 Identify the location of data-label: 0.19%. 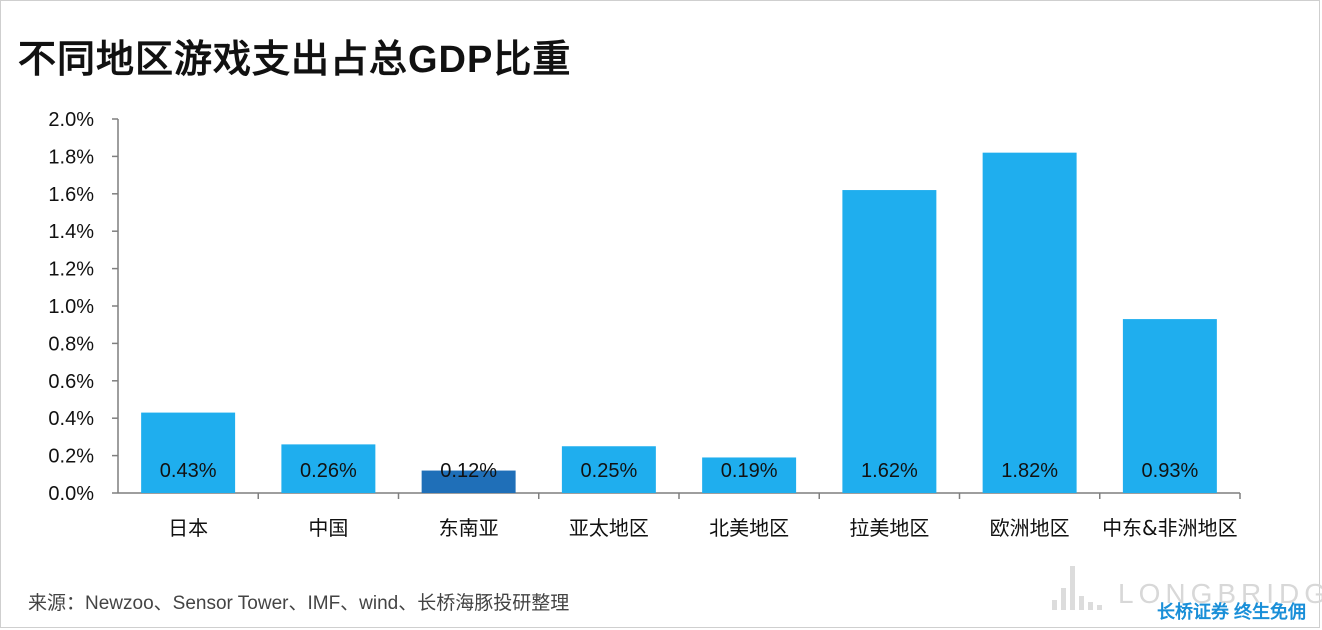
(749, 471).